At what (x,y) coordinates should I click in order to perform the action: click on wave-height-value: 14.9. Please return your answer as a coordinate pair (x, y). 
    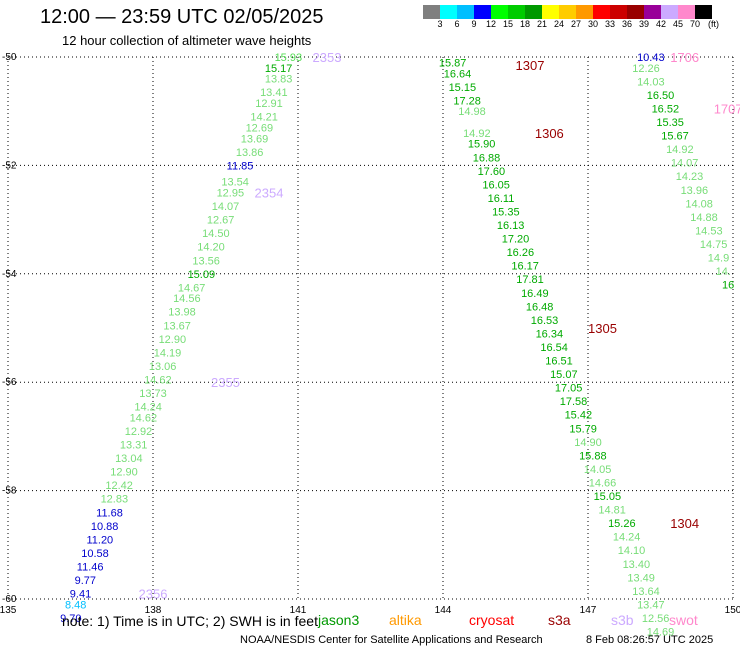
    Looking at the image, I should click on (718, 259).